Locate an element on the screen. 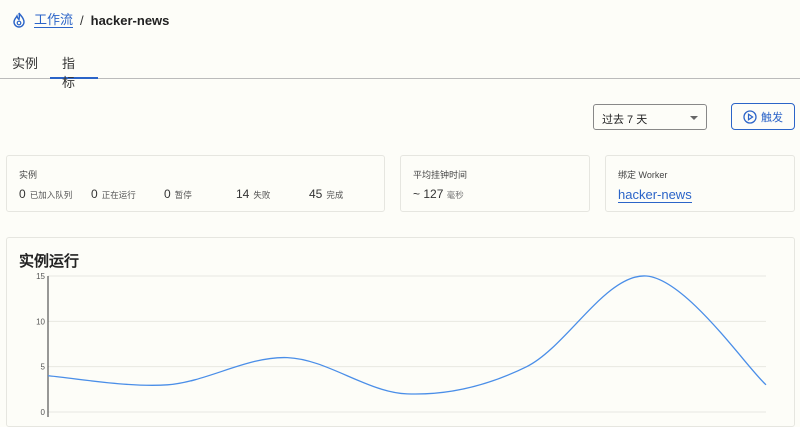 The width and height of the screenshot is (800, 427). time-range-select: 过去 7 天 is located at coordinates (650, 117).